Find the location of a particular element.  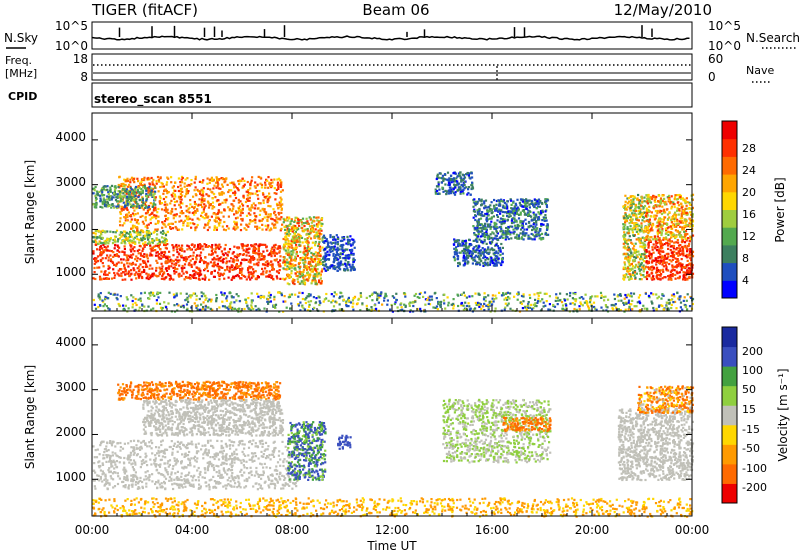

freq-panel-frame is located at coordinates (392, 67).